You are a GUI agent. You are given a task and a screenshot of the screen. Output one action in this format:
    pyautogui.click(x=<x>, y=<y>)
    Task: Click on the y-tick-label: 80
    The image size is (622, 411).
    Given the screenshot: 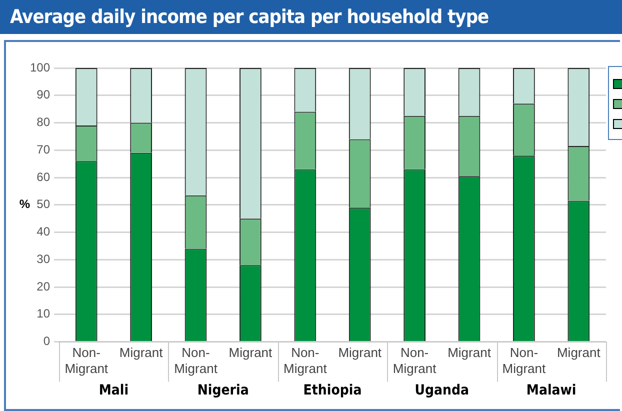 What is the action you would take?
    pyautogui.click(x=43, y=122)
    